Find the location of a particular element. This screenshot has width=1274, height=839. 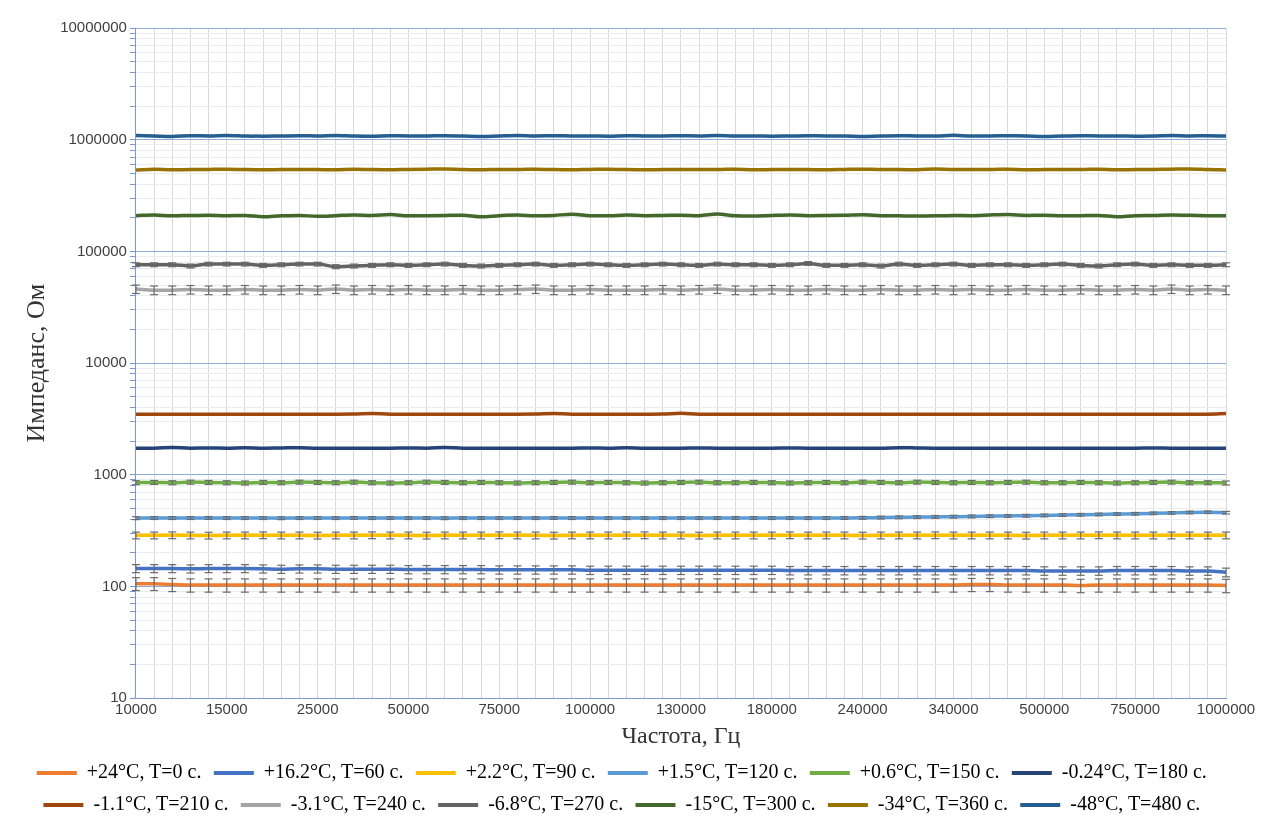

x-tick-label: 340000 is located at coordinates (953, 709).